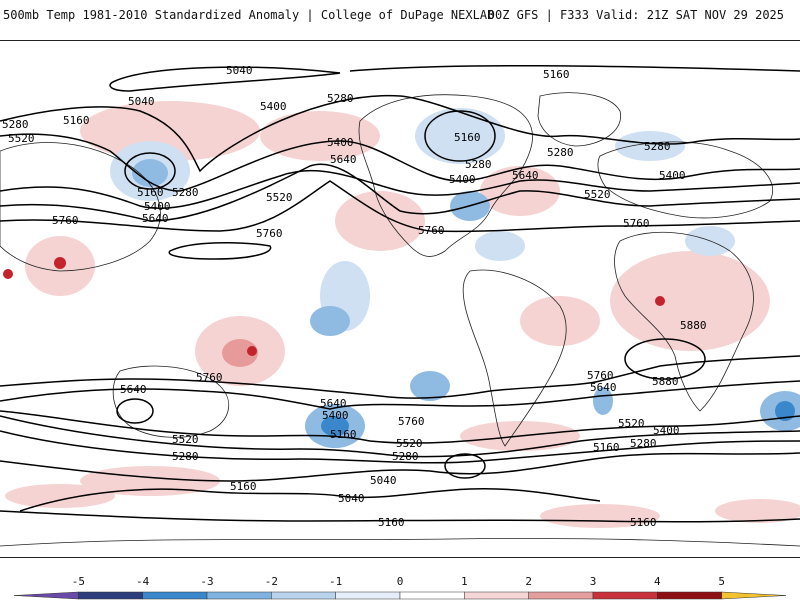  I want to click on colorbar-tick-label: 4, so click(657, 581).